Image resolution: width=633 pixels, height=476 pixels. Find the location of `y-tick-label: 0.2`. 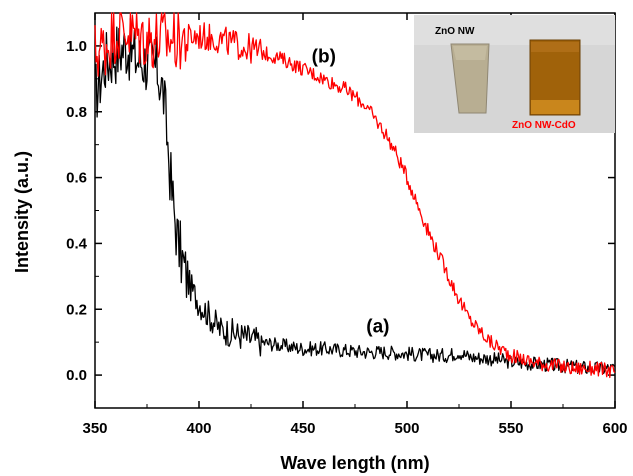

y-tick-label: 0.2 is located at coordinates (76, 309).